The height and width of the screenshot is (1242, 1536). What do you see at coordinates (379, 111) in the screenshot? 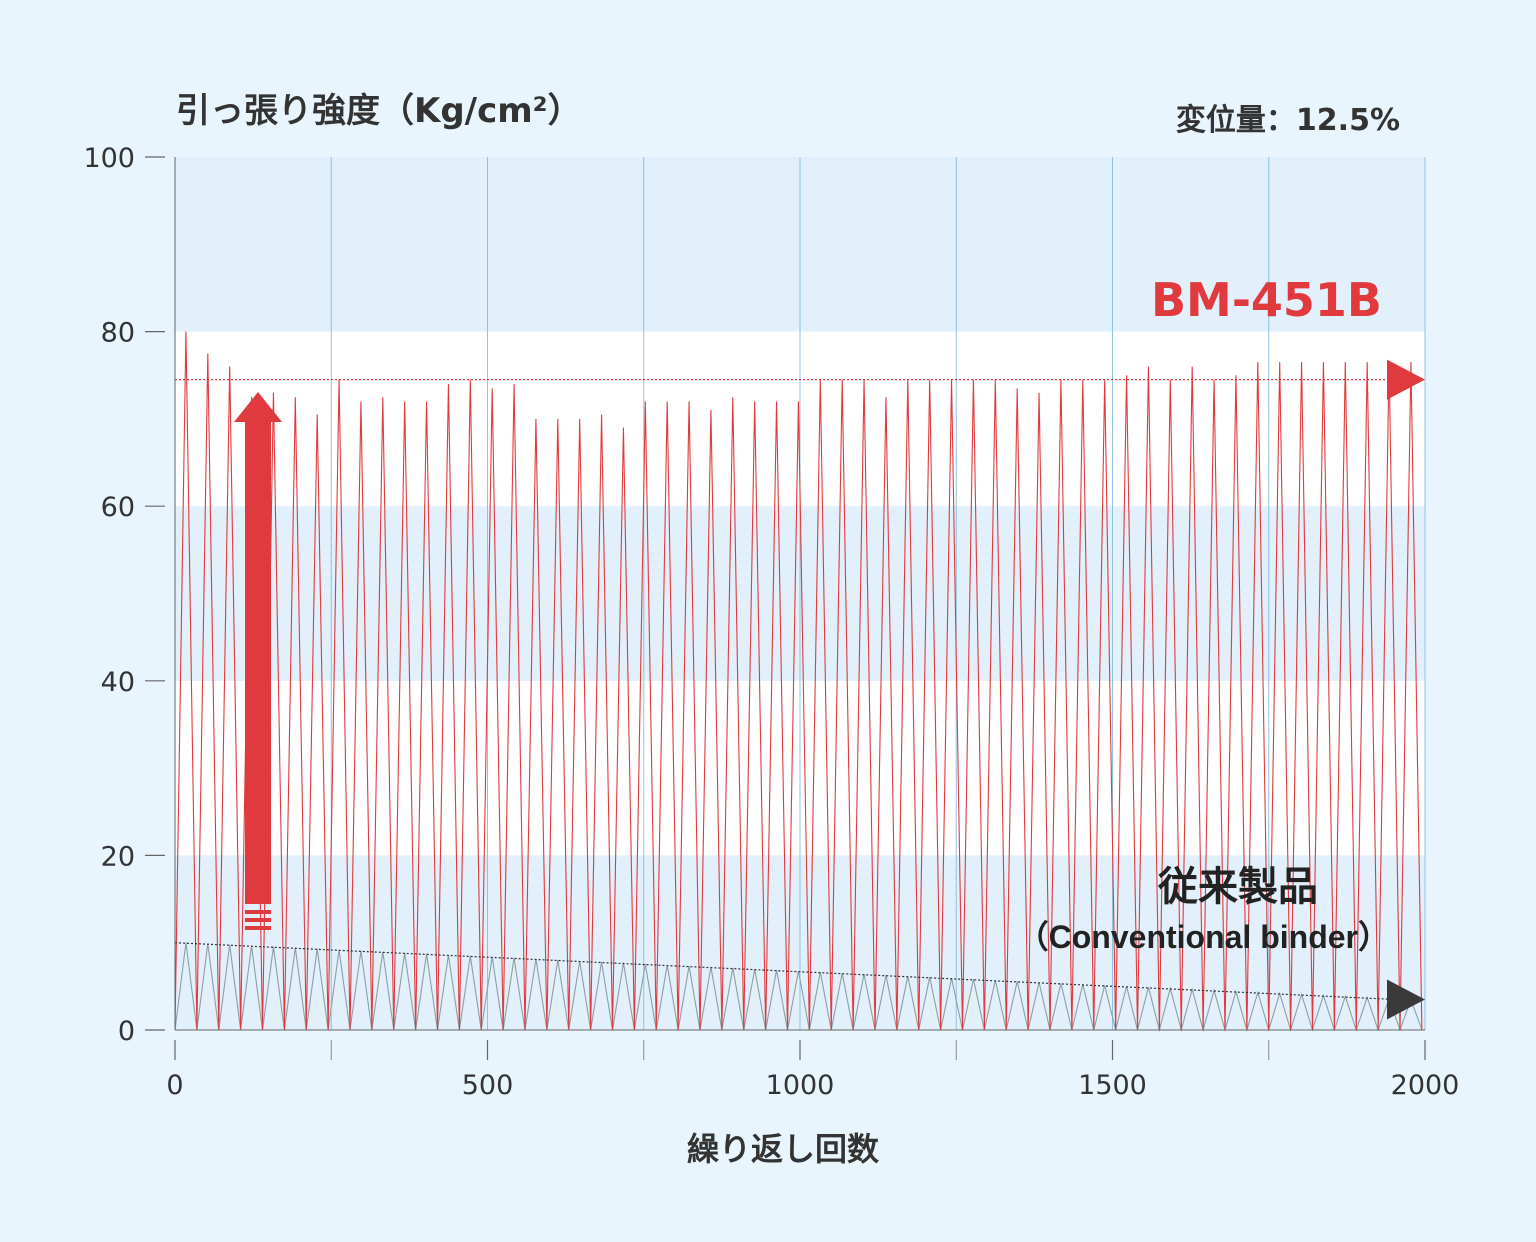
I see `chart-title: 引っ張り強度（Kg/cm²）` at bounding box center [379, 111].